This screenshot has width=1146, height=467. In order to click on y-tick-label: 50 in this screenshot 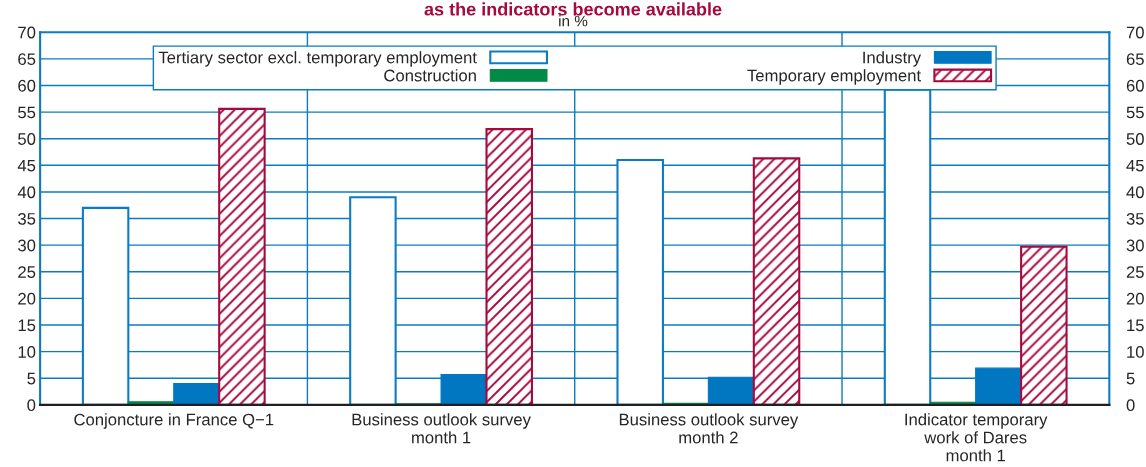, I will do `click(27, 139)`.